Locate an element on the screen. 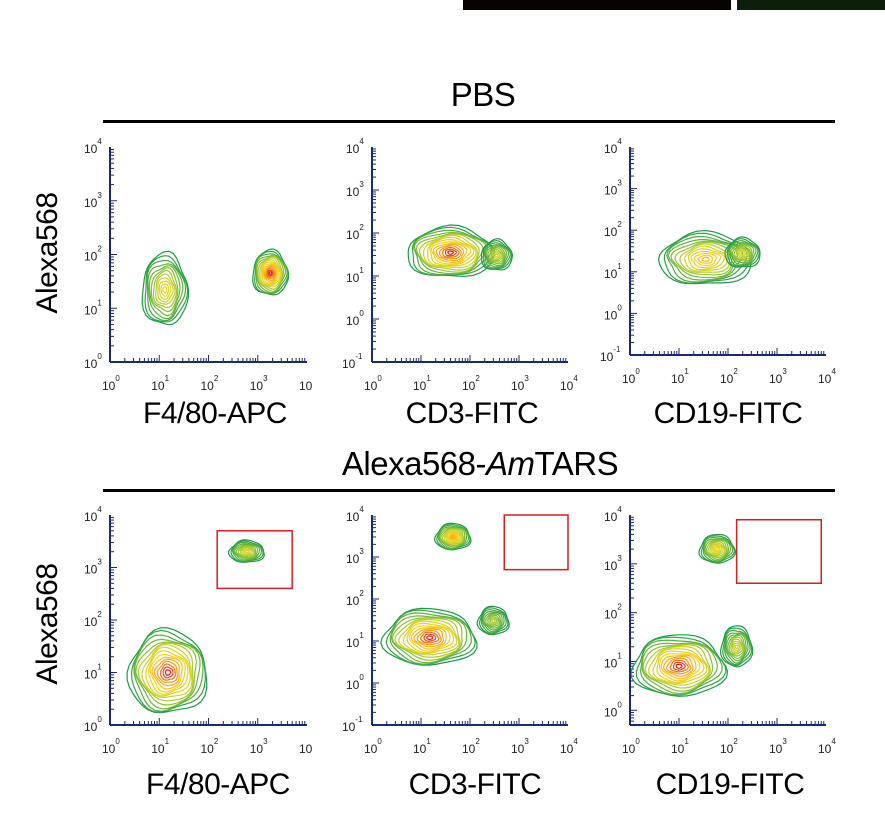  contour-plot: 10⁰ 10¹ 10² 10³ 10 100 10¹ 10² 10³ 10⁴ is located at coordinates (198, 265).